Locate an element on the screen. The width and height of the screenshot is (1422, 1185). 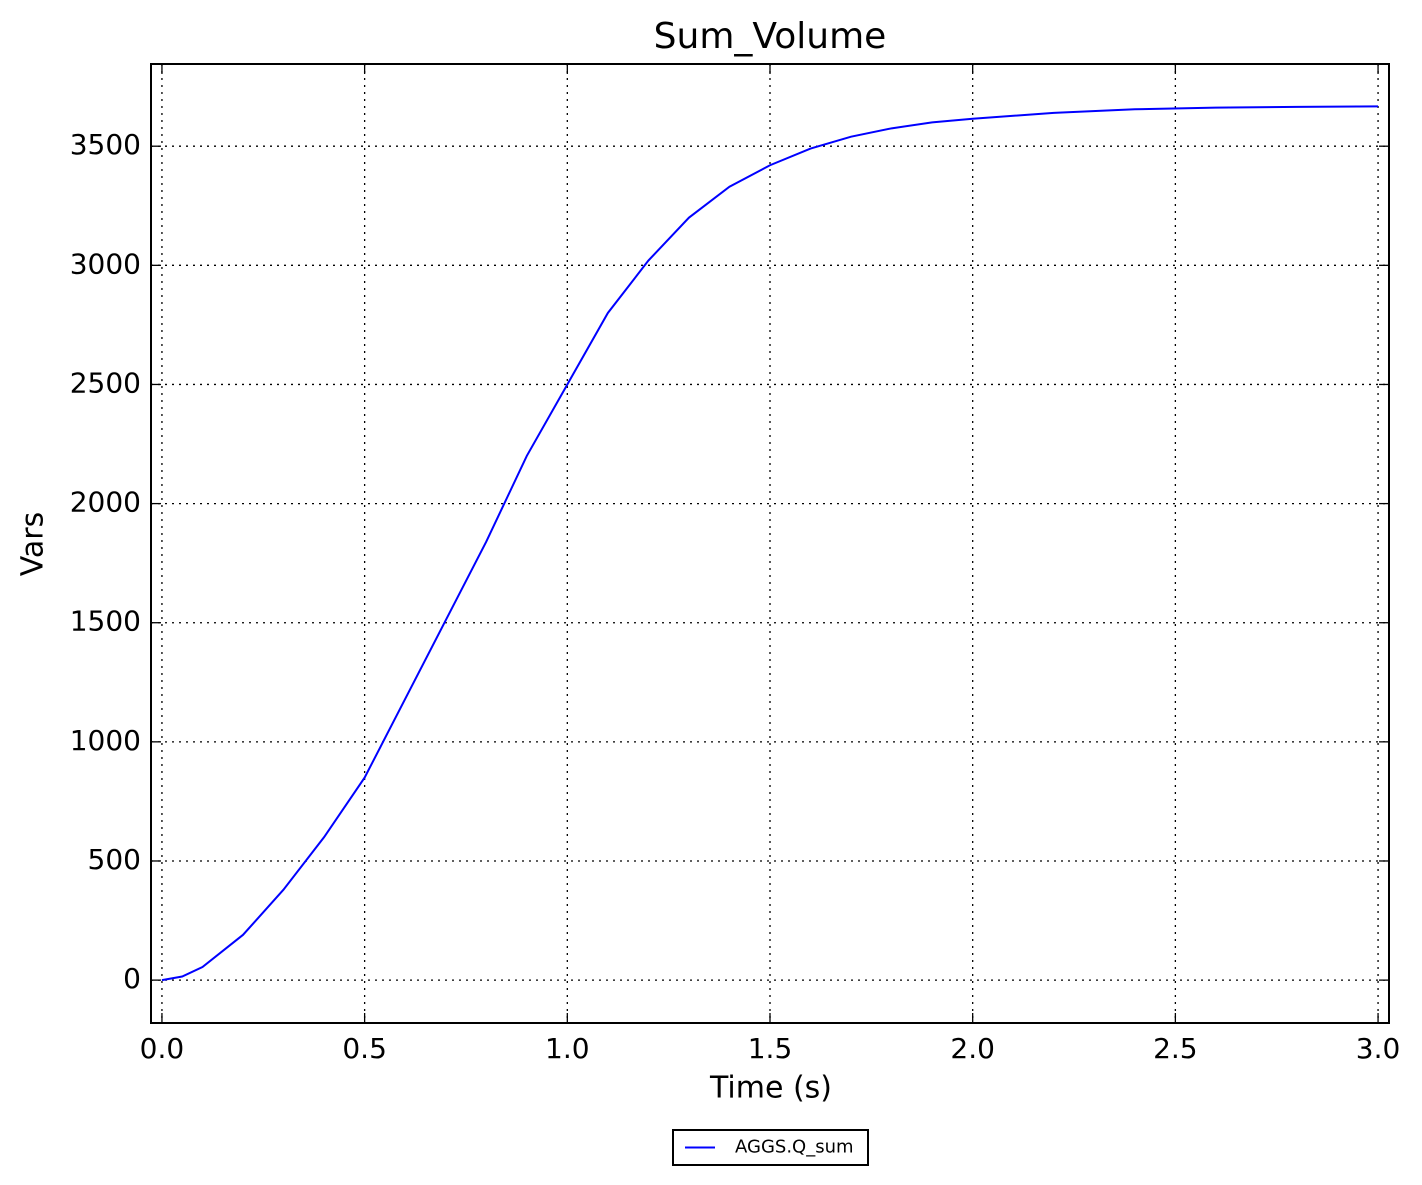
x-axis-label: Time (s) is located at coordinates (770, 1088).